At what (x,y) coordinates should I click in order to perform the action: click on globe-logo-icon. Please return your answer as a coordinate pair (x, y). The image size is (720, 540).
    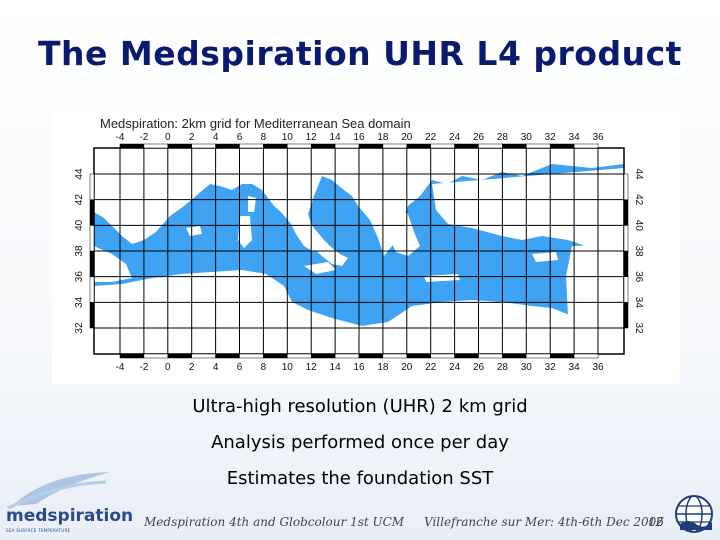
    Looking at the image, I should click on (694, 514).